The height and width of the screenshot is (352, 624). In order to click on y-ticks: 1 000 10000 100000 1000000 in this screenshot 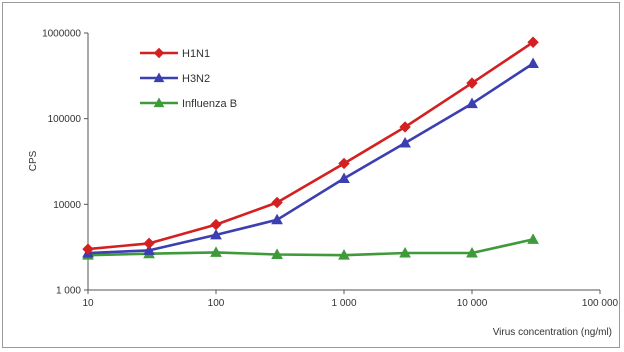, I will do `click(65, 163)`.